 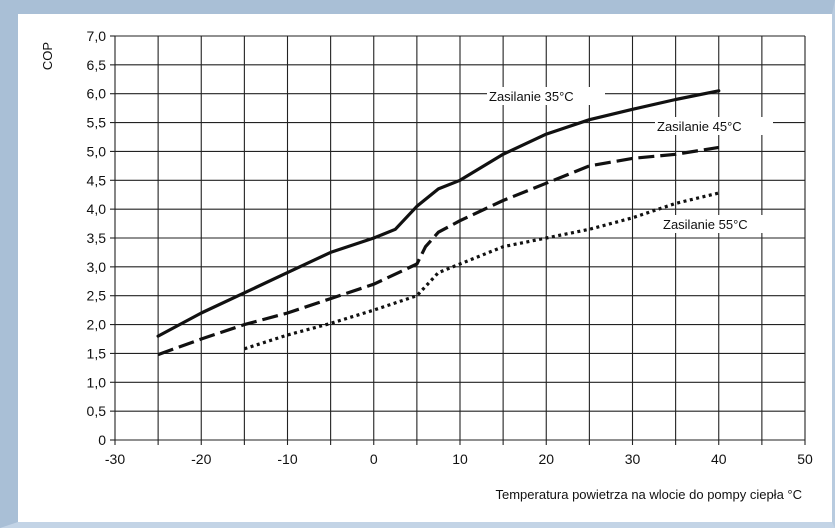 What do you see at coordinates (97, 151) in the screenshot?
I see `y-tick-label: 5,0` at bounding box center [97, 151].